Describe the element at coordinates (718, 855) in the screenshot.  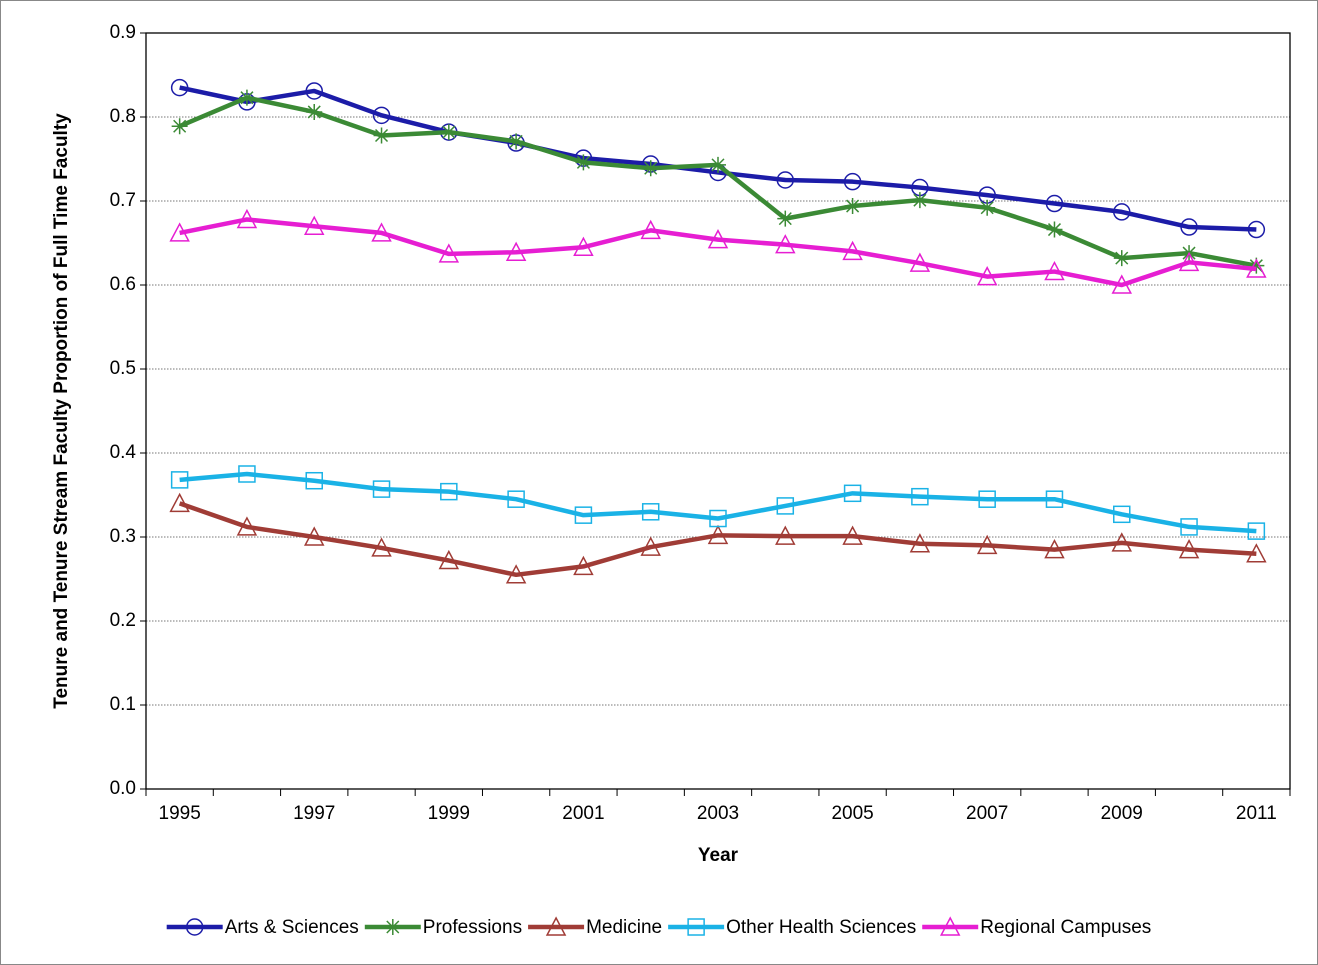
I see `x-axis-label: Year` at that location.